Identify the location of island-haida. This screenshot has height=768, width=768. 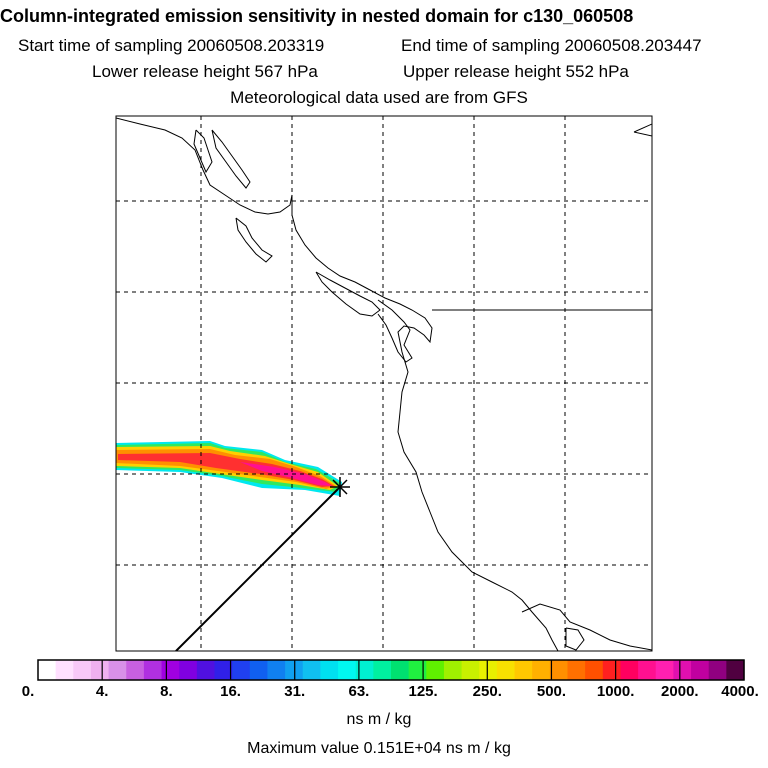
(203, 151).